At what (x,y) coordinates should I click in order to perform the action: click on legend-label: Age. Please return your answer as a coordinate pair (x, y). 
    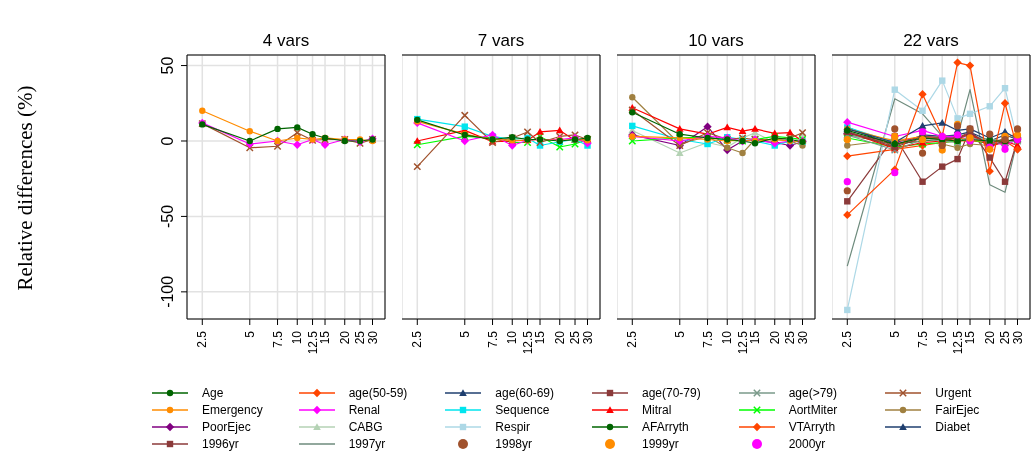
    Looking at the image, I should click on (213, 393).